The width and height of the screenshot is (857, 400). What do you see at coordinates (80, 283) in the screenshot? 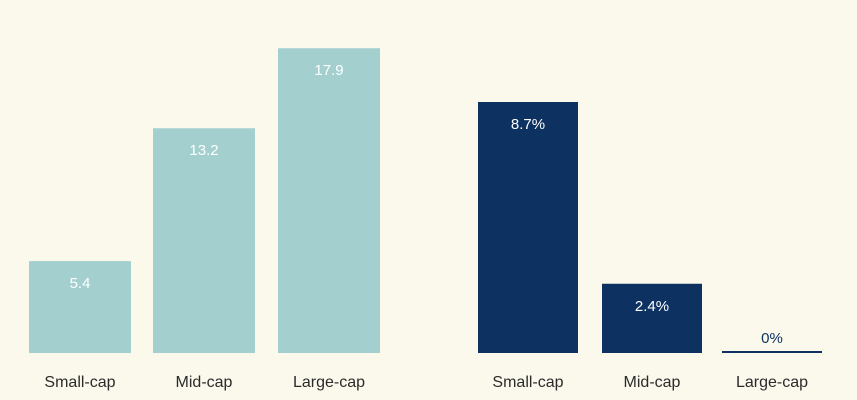
I see `data-label: 5.4` at bounding box center [80, 283].